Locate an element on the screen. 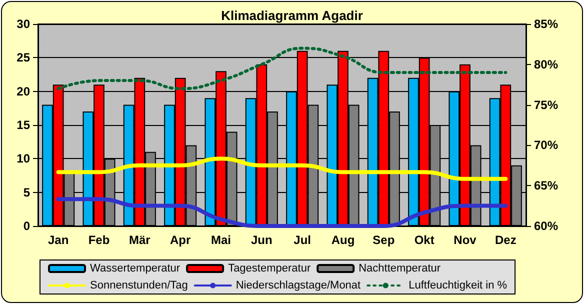  x-tick-label: Mai is located at coordinates (221, 240).